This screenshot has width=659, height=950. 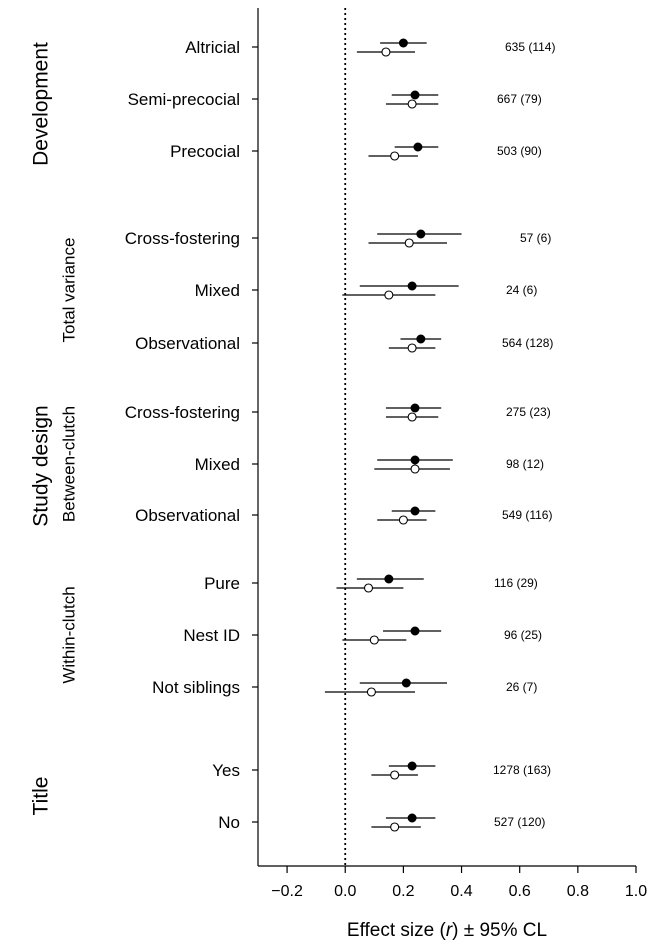 I want to click on category-label: Nest ID, so click(x=211, y=635).